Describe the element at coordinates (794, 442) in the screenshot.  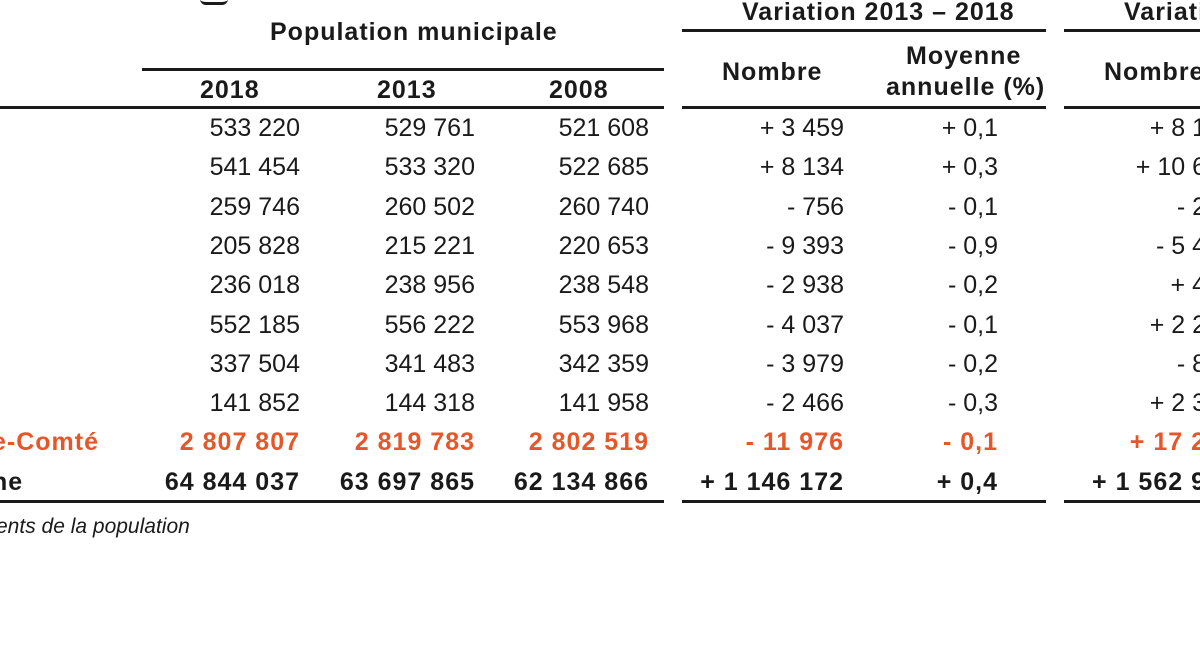
I see `cell-variation-nombre: - 11 976` at that location.